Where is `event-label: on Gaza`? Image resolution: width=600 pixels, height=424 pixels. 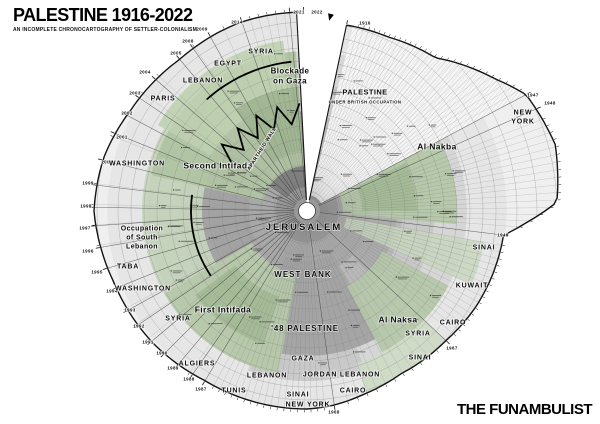
event-label: on Gaza is located at coordinates (290, 81).